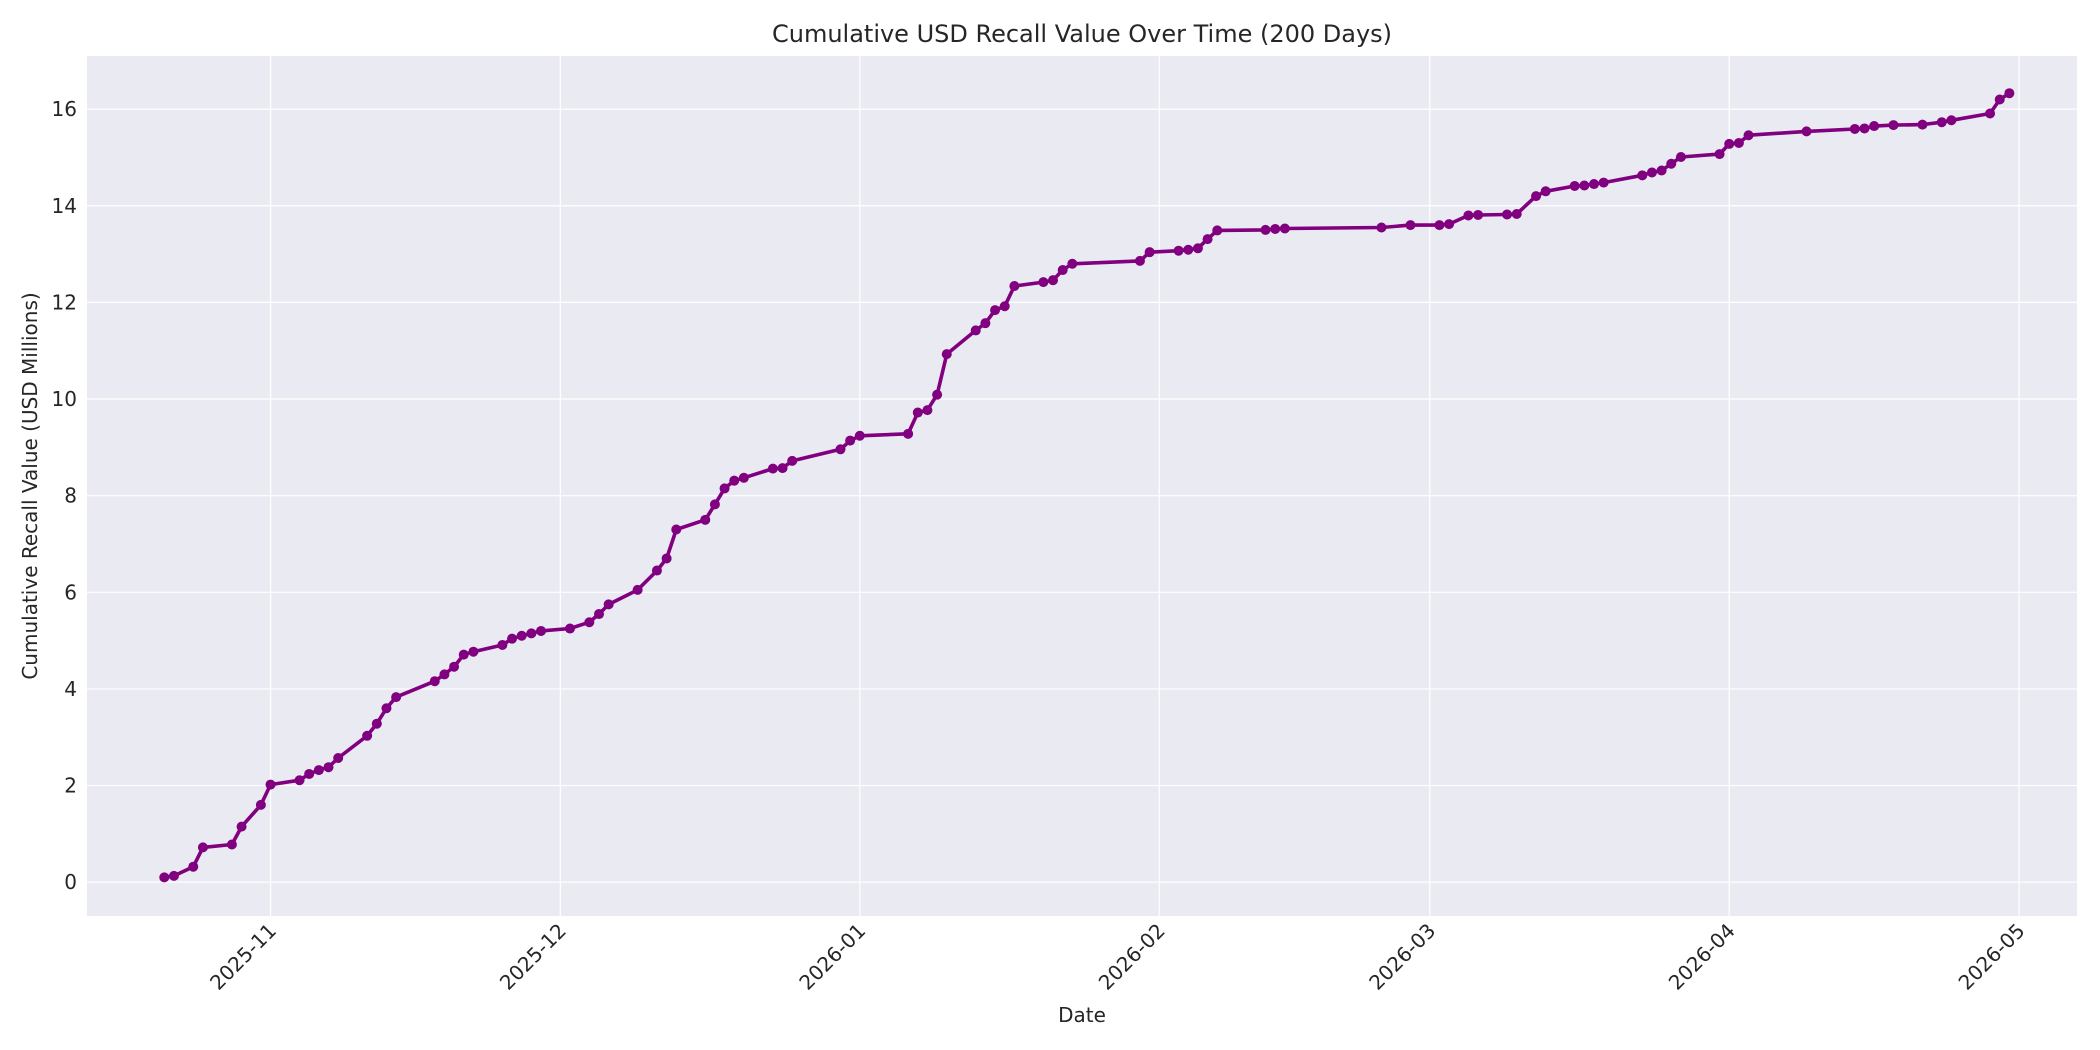 The image size is (2100, 1050). What do you see at coordinates (70, 592) in the screenshot?
I see `y-tick-label: 6` at bounding box center [70, 592].